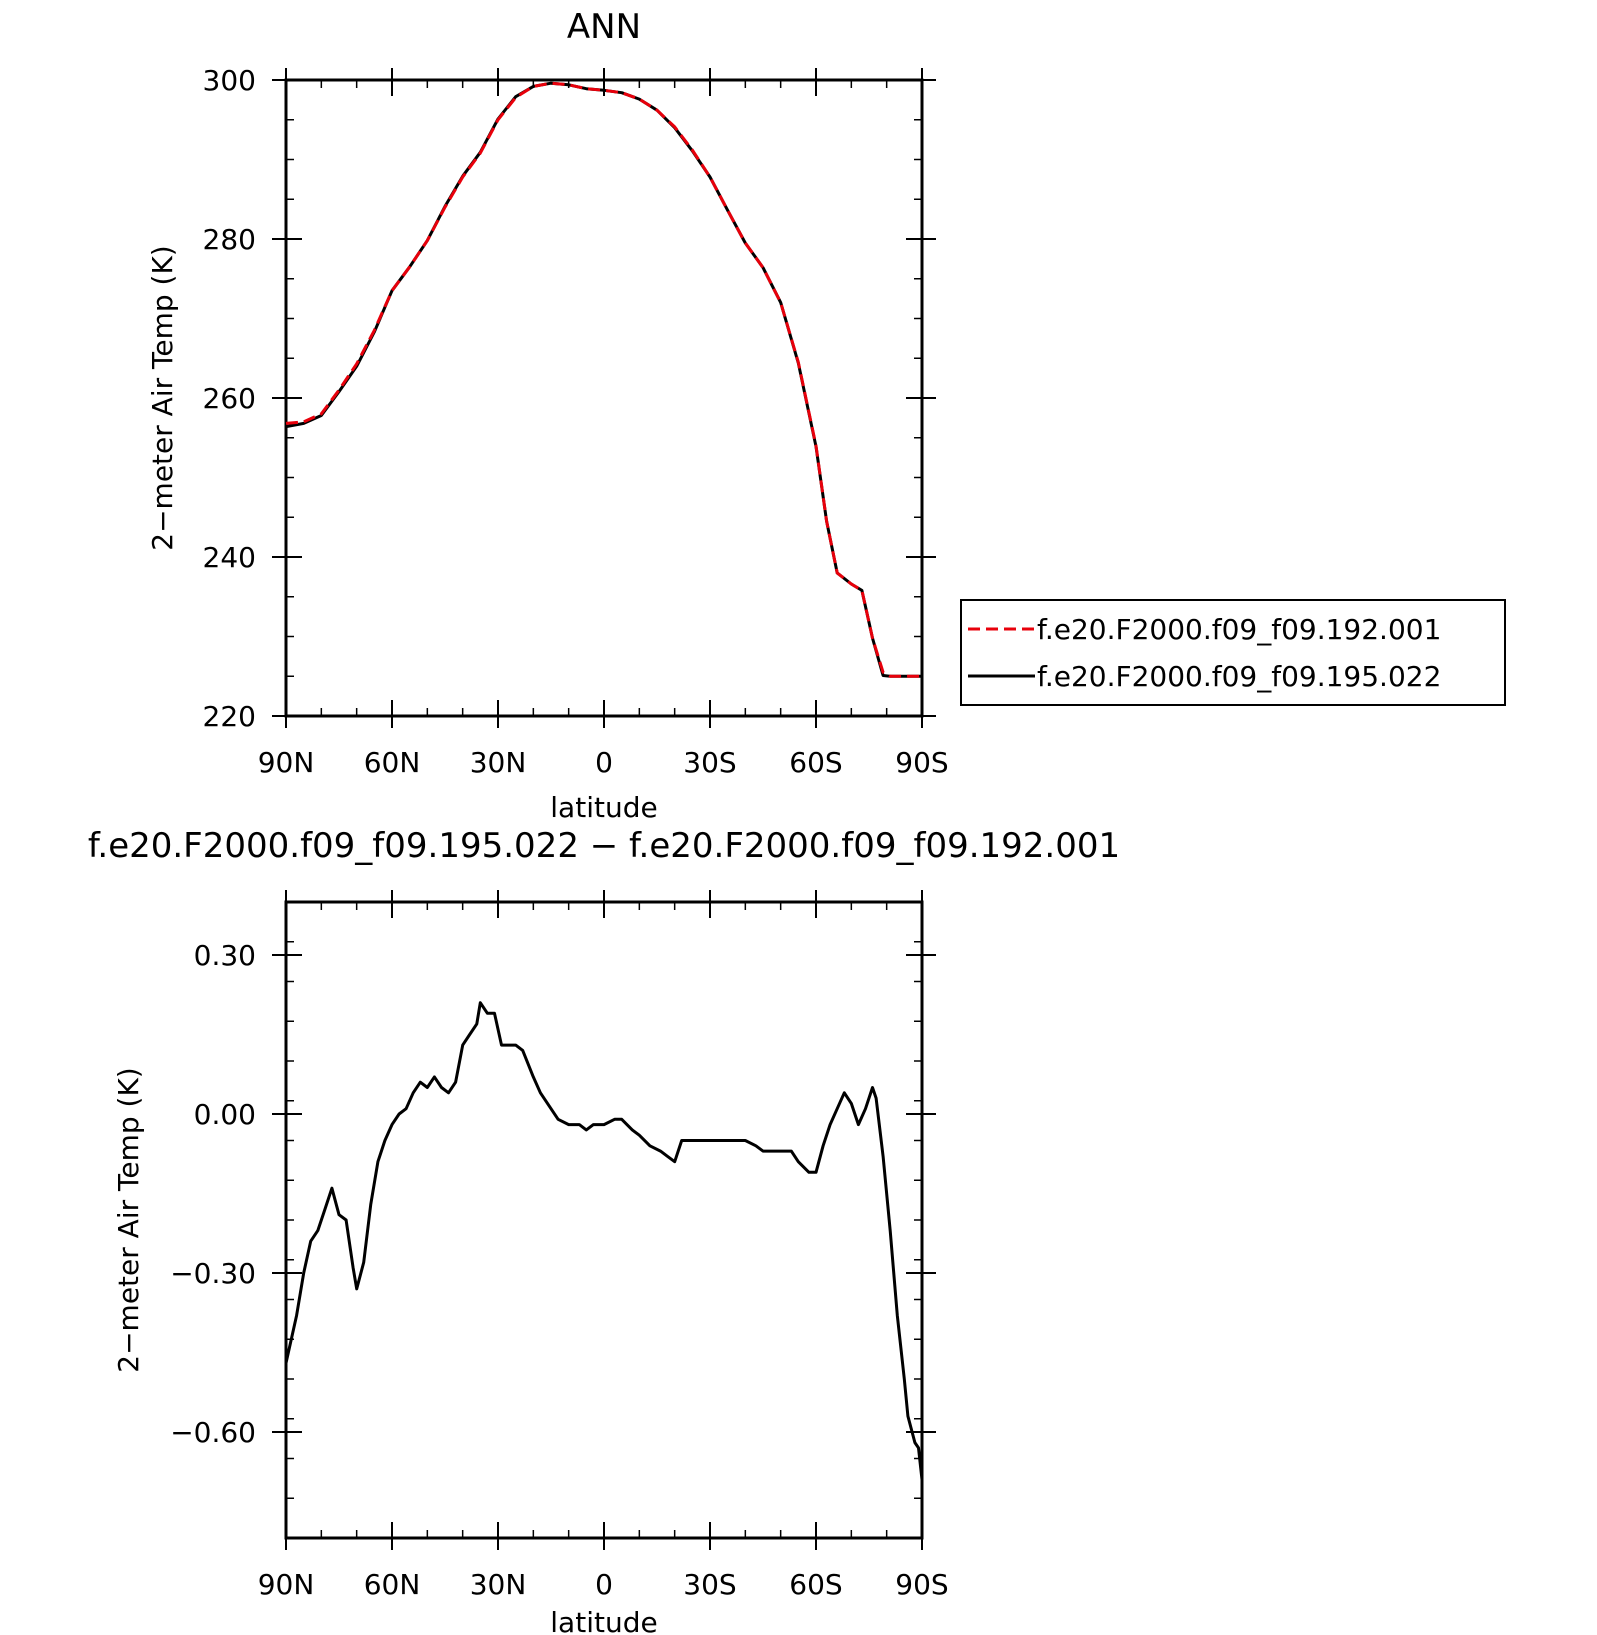  What do you see at coordinates (815, 762) in the screenshot?
I see `top-x-tick-label: 60S` at bounding box center [815, 762].